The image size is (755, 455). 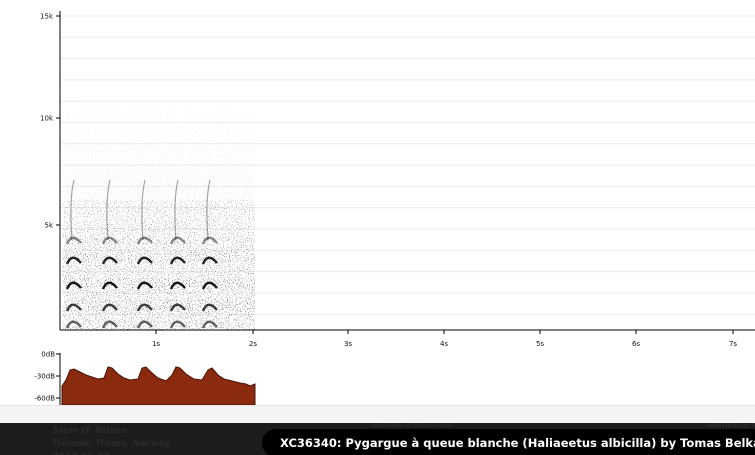 I want to click on time-tick-label: 7s, so click(x=733, y=344).